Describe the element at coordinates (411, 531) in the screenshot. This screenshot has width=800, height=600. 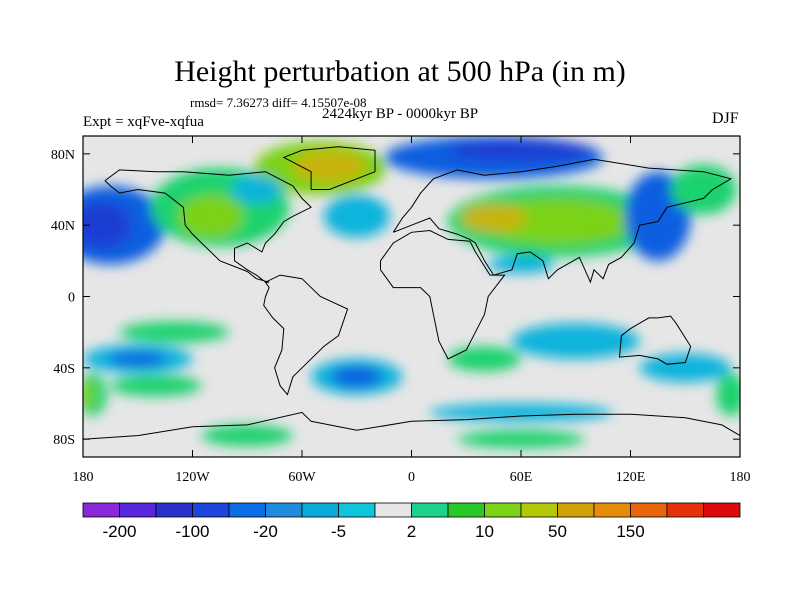
I see `colorbar-label: 2` at that location.